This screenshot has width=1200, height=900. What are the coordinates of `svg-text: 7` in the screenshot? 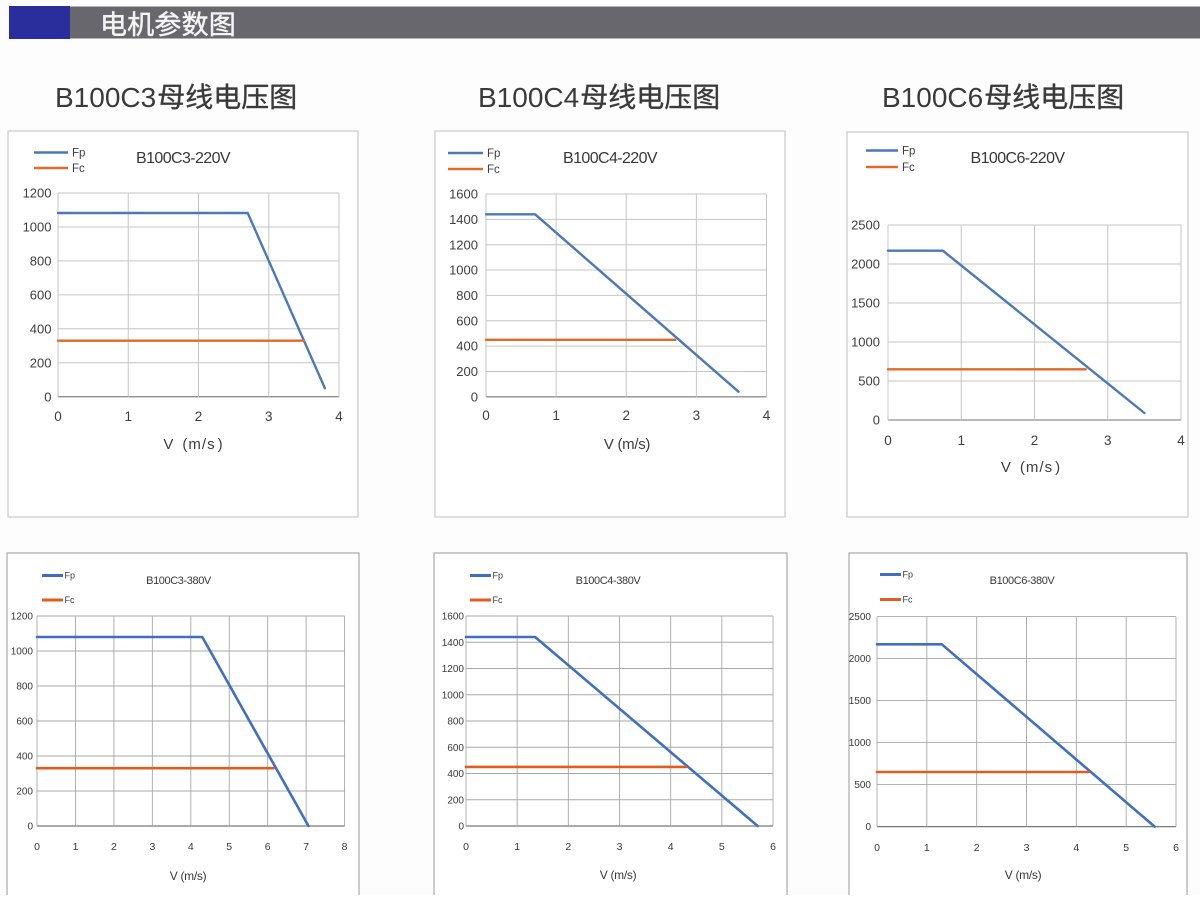 It's located at (306, 847).